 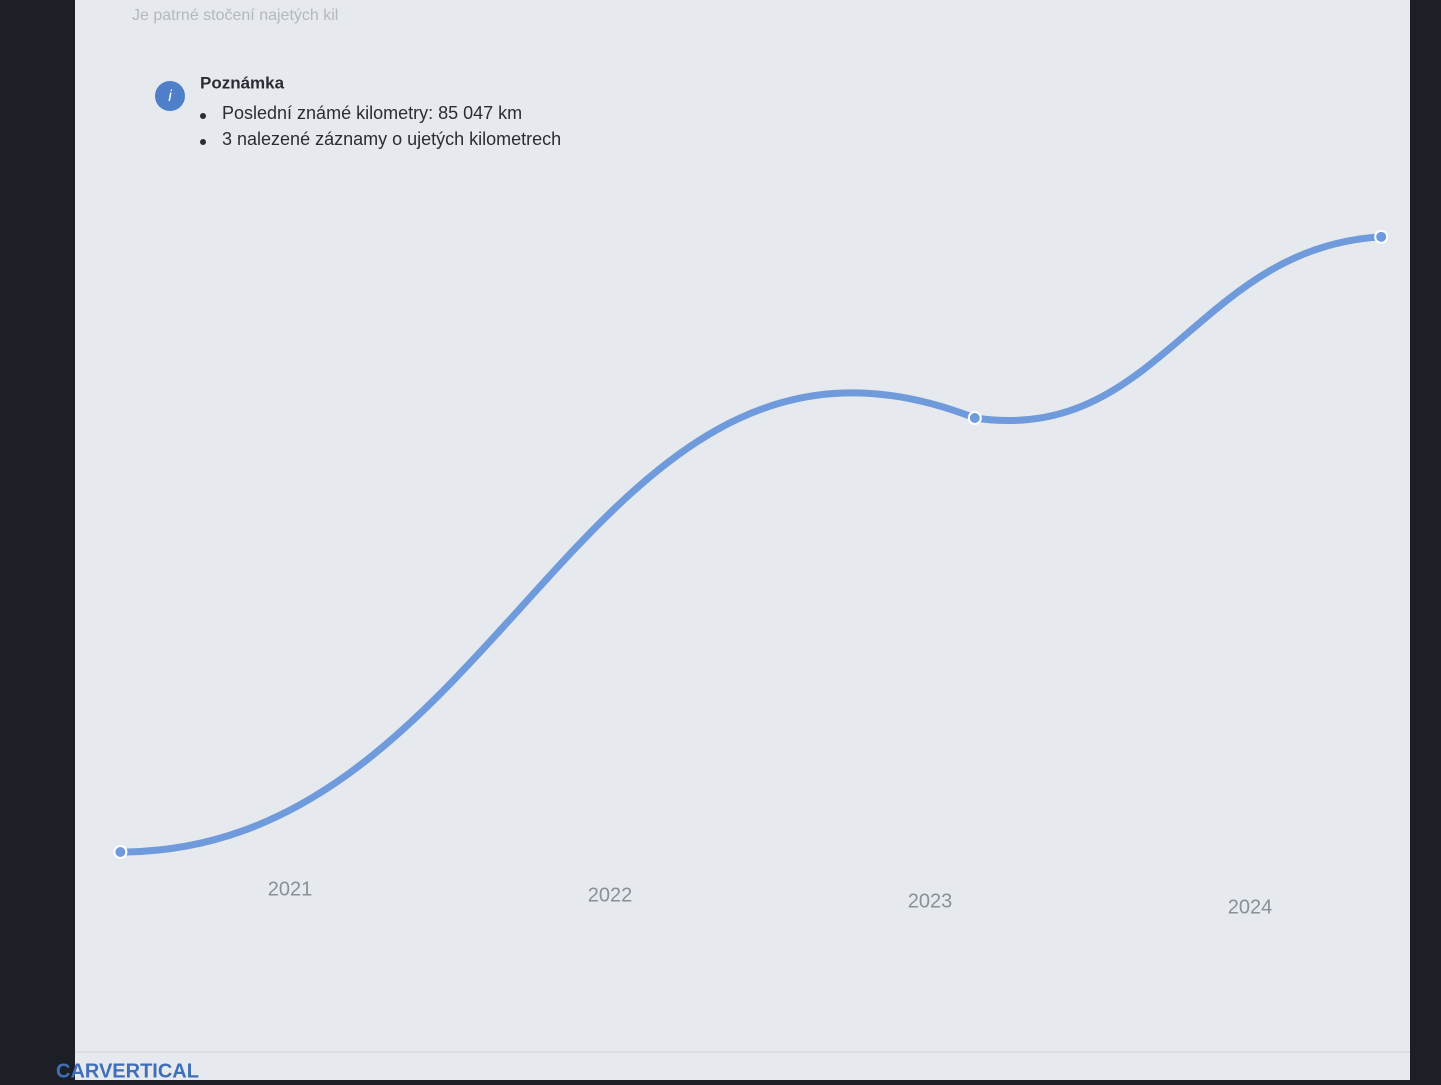 I want to click on x-tick-label: 2023, so click(x=930, y=901).